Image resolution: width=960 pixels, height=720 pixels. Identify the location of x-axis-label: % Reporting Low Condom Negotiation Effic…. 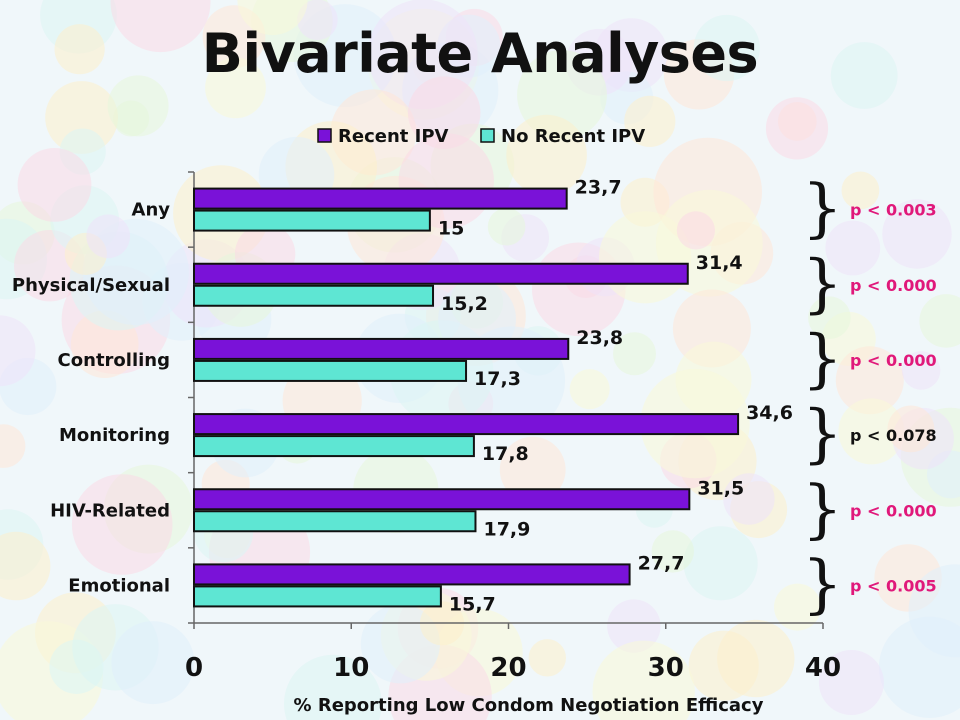
(529, 705).